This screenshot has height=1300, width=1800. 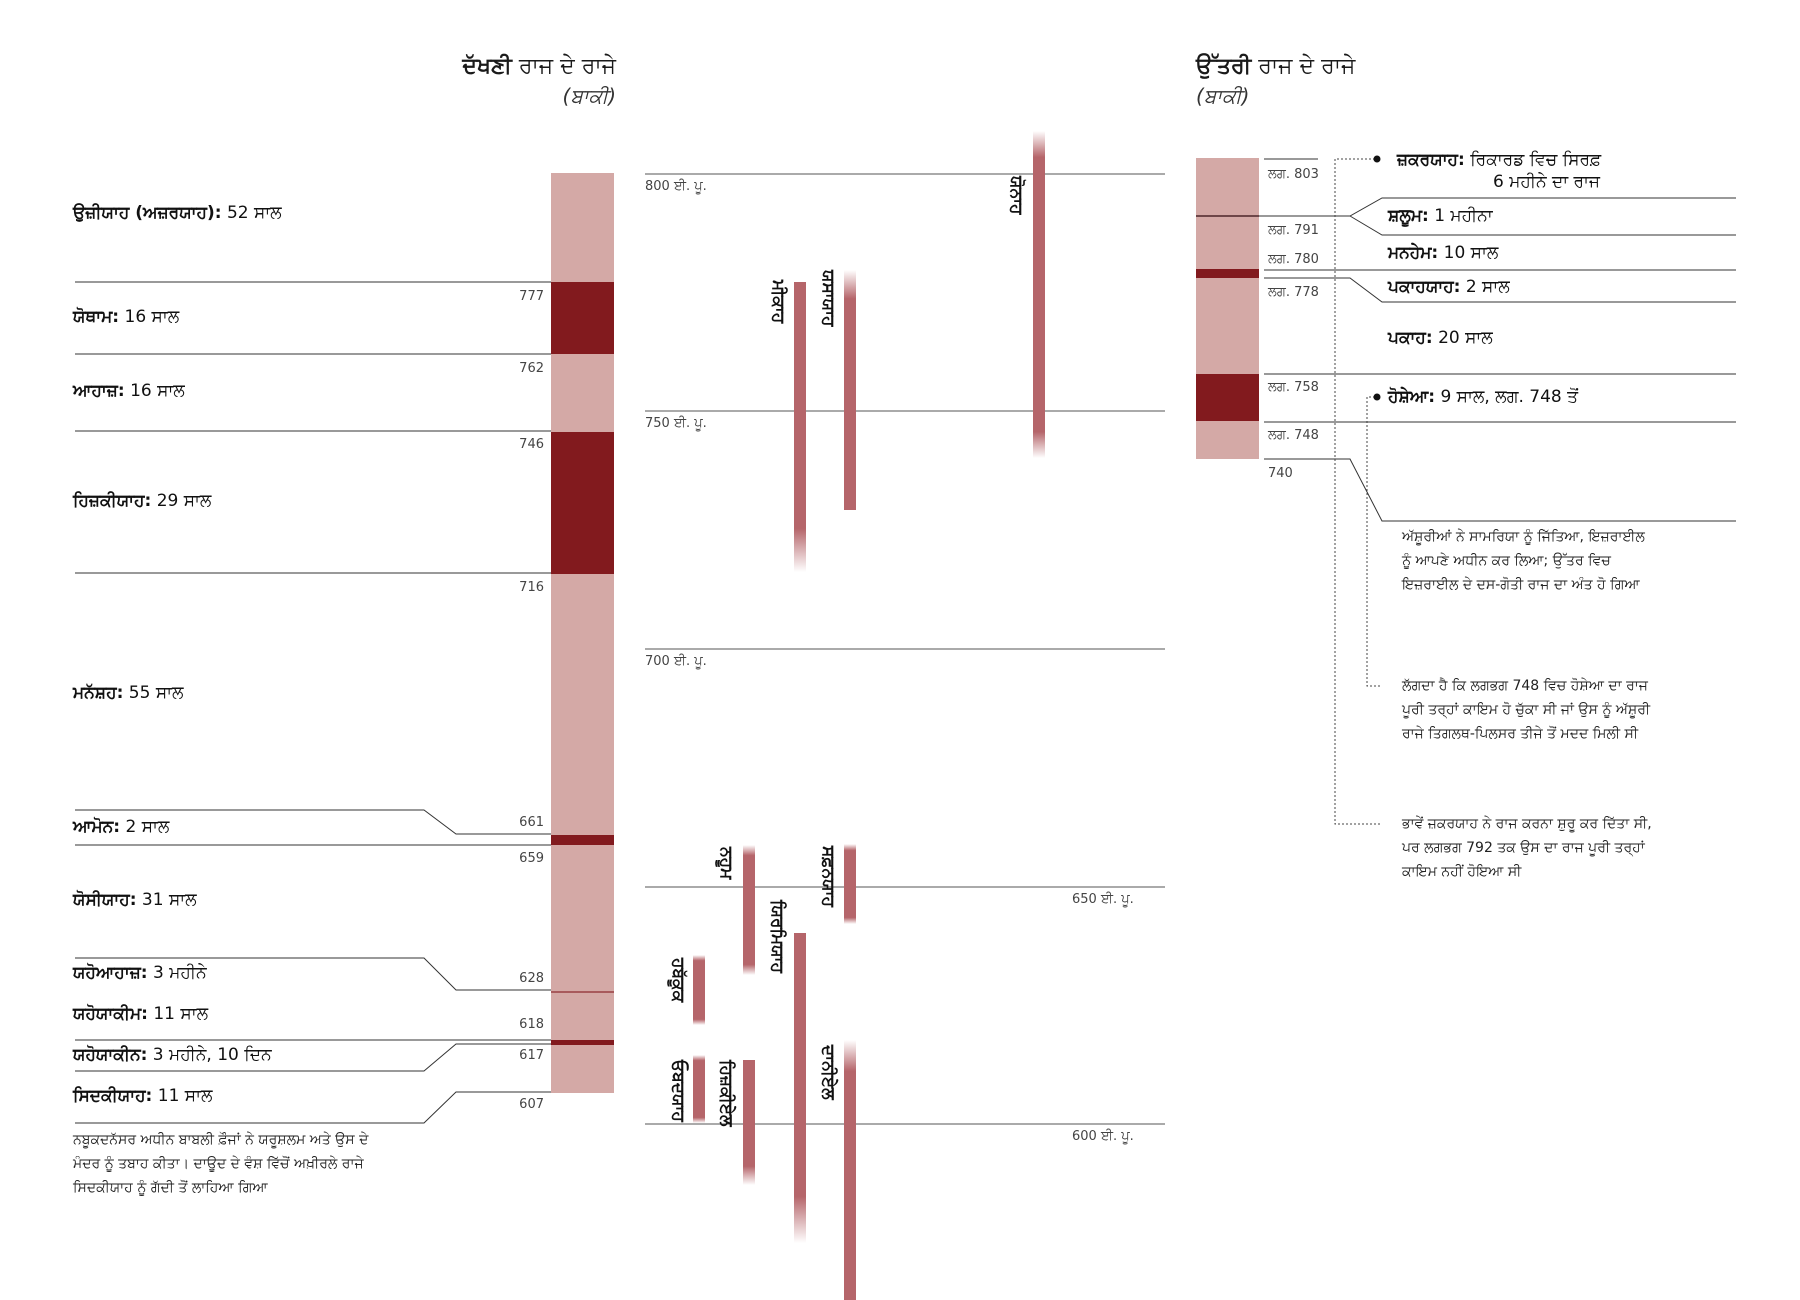 What do you see at coordinates (589, 96) in the screenshot?
I see `south-kingdom-subtitle: (ਬਾਕੀ)` at bounding box center [589, 96].